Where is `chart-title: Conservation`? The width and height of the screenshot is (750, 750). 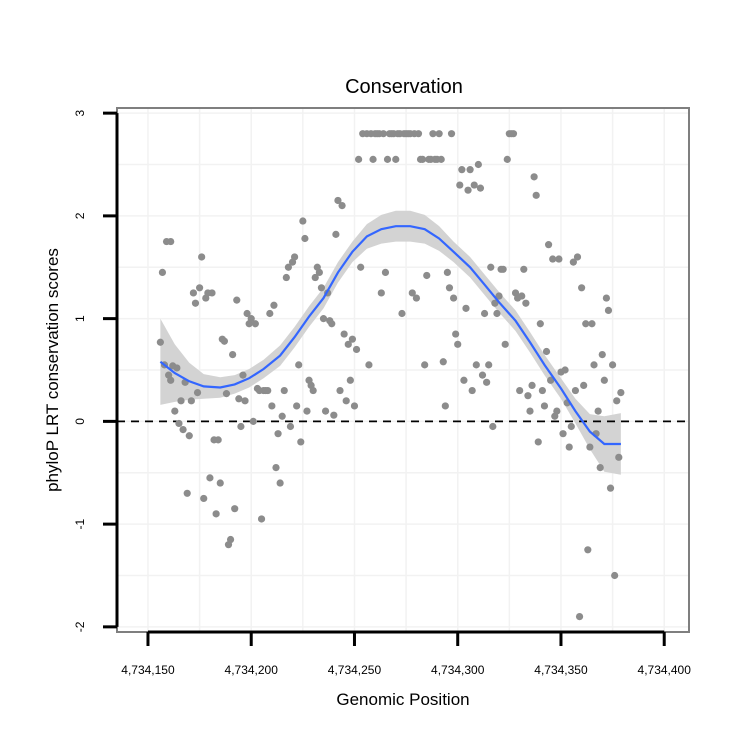 chart-title: Conservation is located at coordinates (404, 87).